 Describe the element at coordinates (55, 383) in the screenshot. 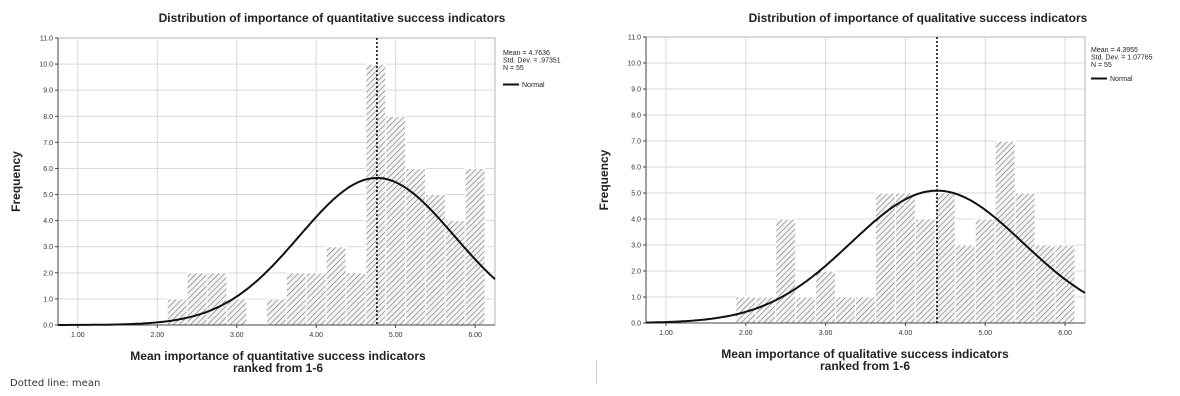

I see `footnote: Dotted line: mean` at that location.